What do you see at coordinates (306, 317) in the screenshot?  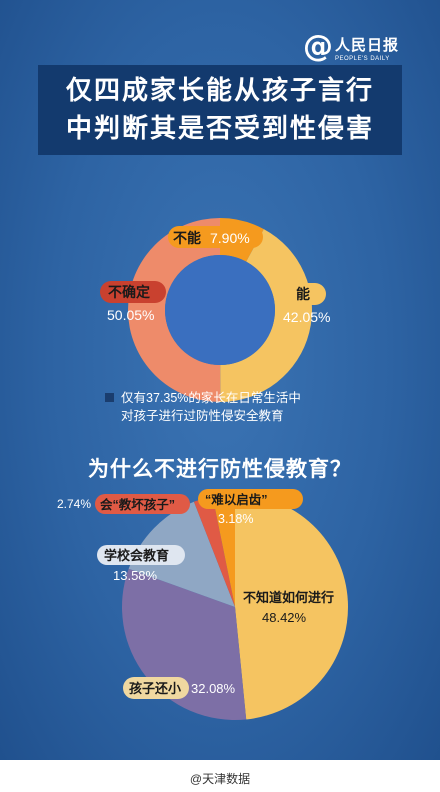 I see `donut-value-neng: 42.05%` at bounding box center [306, 317].